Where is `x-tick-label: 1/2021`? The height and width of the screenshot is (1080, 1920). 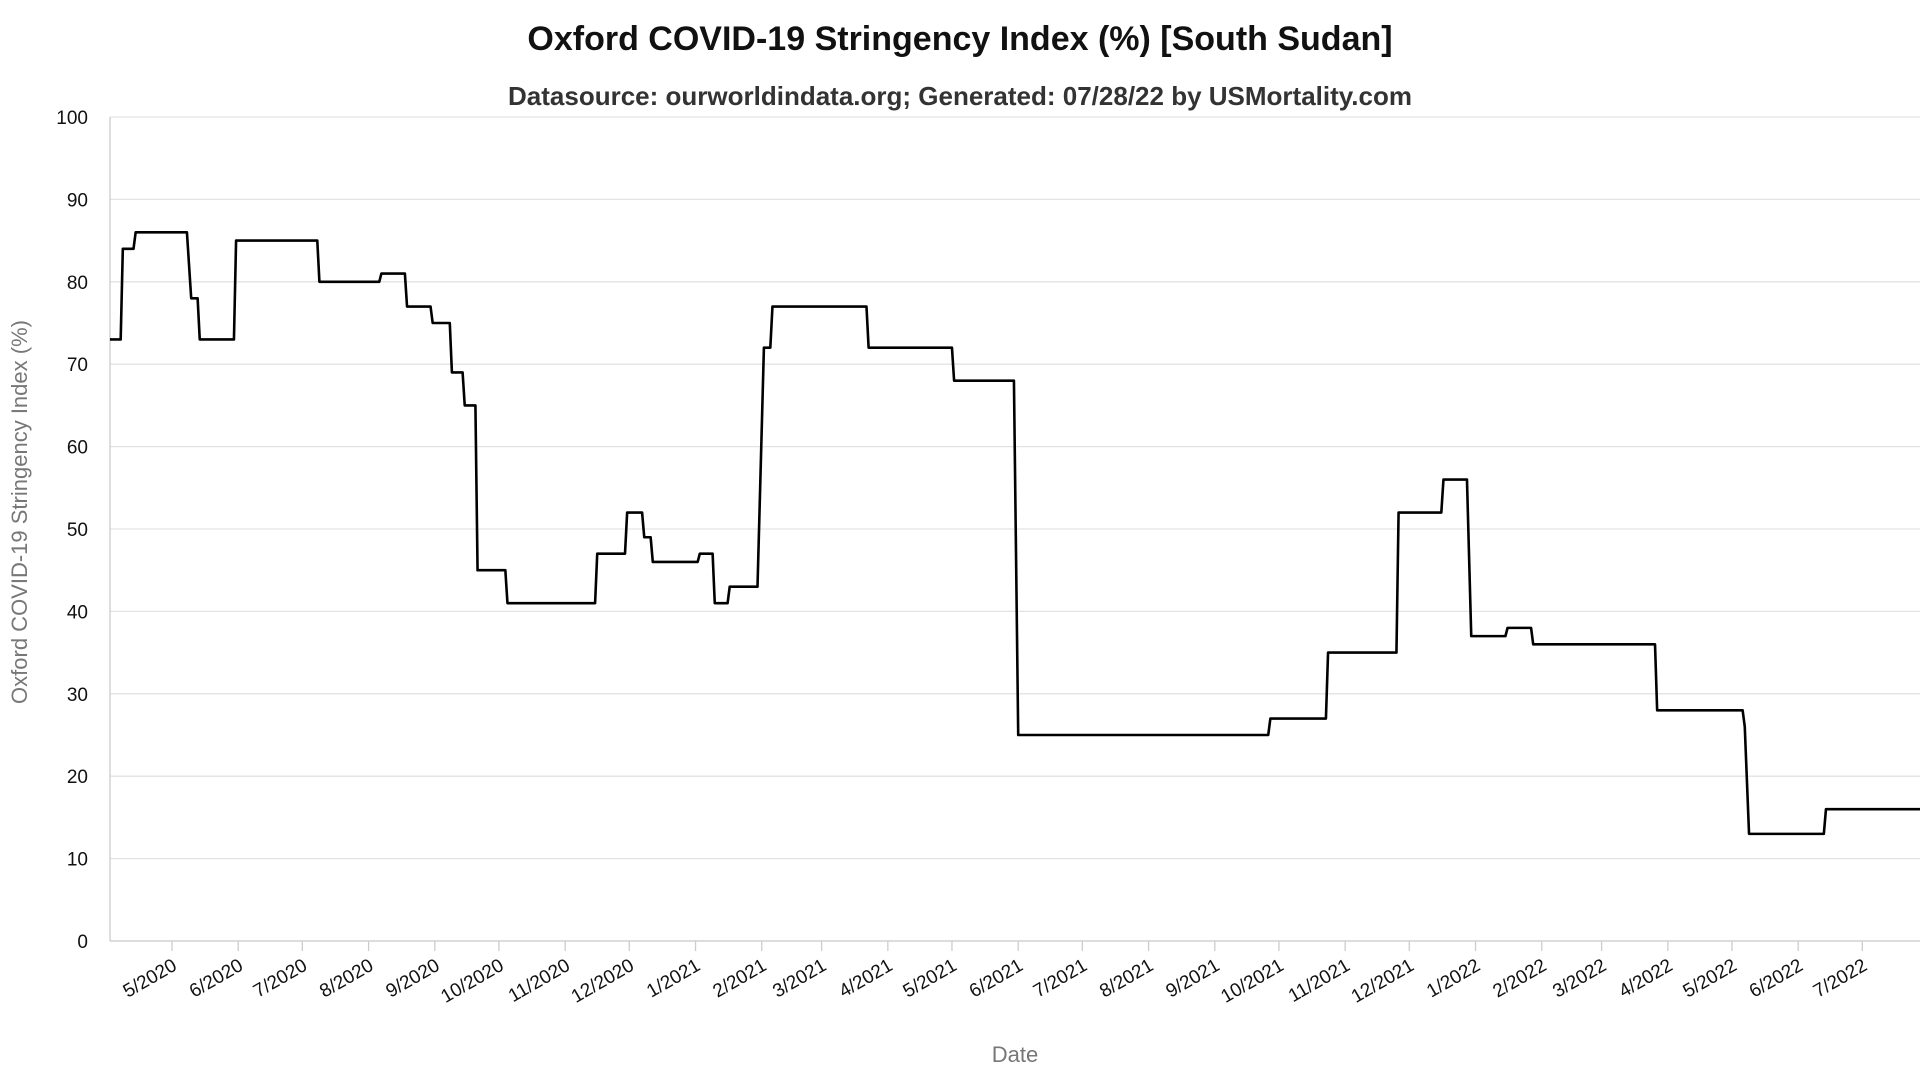 x-tick-label: 1/2021 is located at coordinates (673, 978).